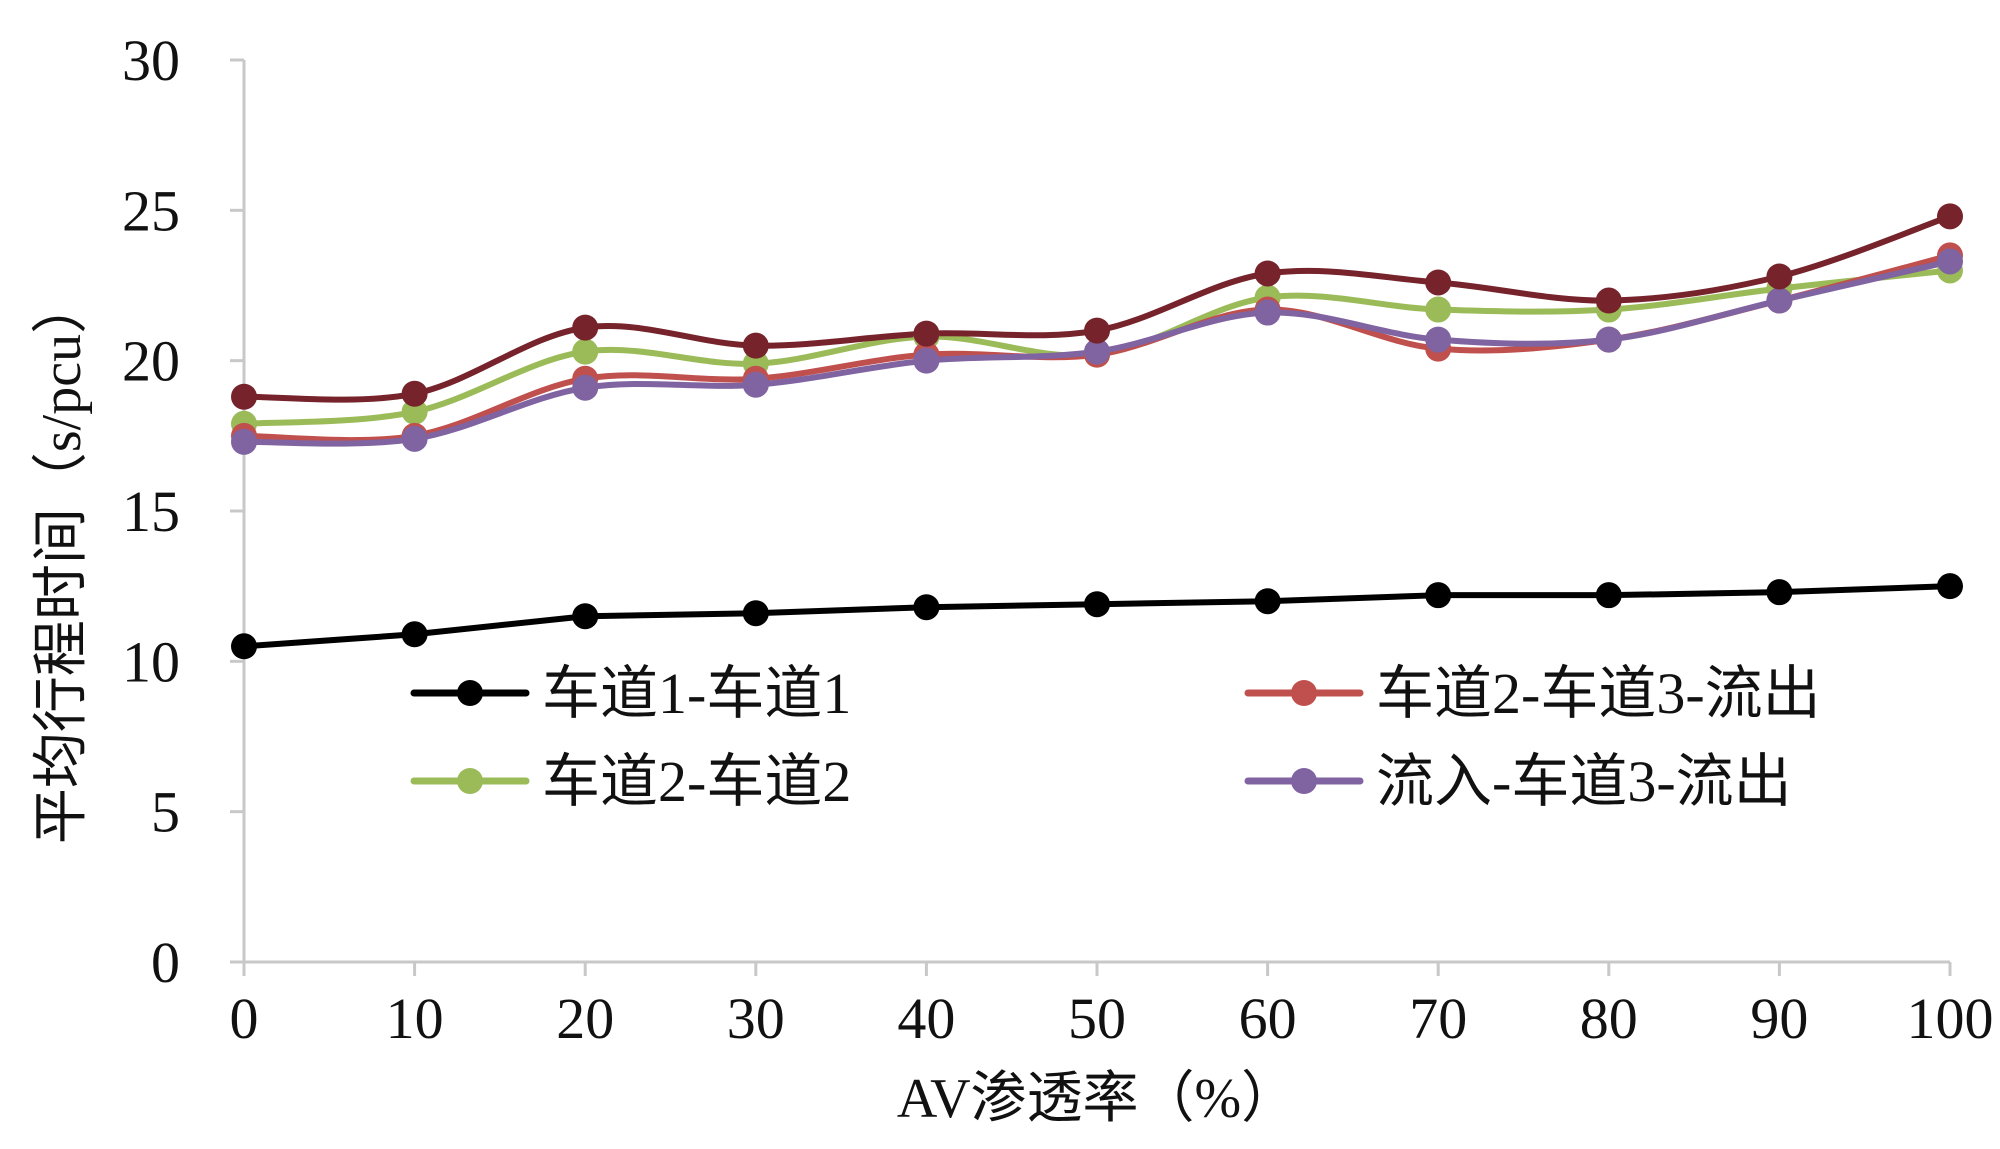 The image size is (2000, 1149). What do you see at coordinates (1950, 1018) in the screenshot?
I see `x-tick-label: 100` at bounding box center [1950, 1018].